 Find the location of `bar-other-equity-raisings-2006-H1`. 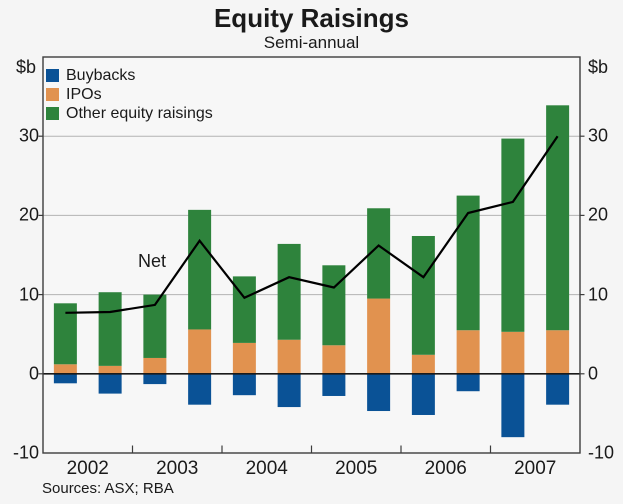

bar-other-equity-raisings-2006-H1 is located at coordinates (423, 295).